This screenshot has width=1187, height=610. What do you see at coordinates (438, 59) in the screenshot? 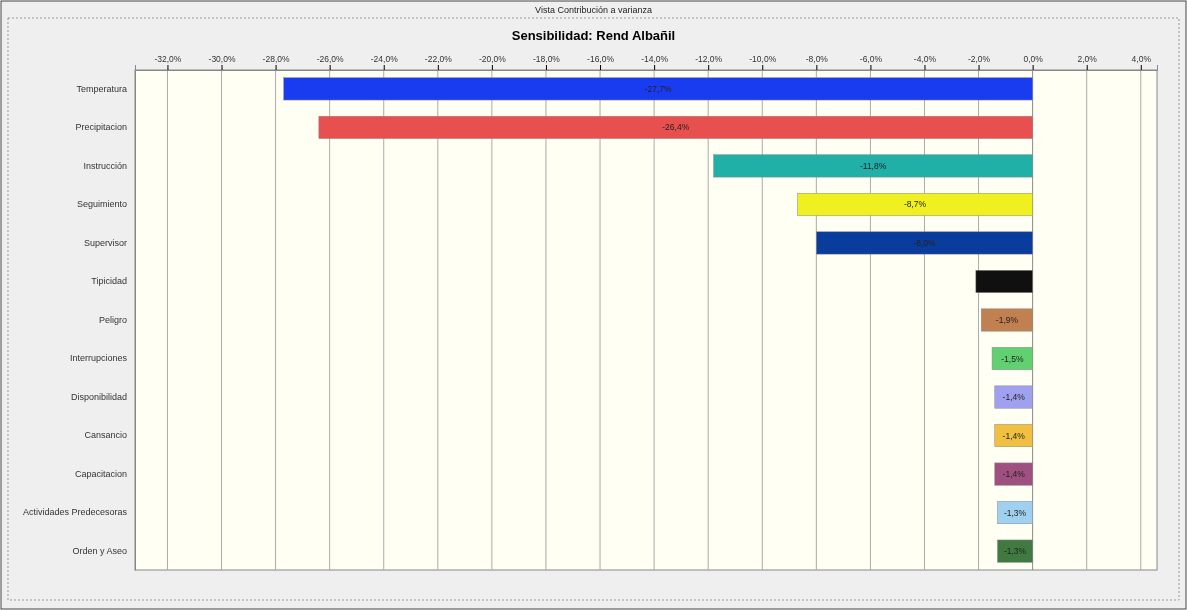
I see `x-tick-label: -22,0%` at bounding box center [438, 59].